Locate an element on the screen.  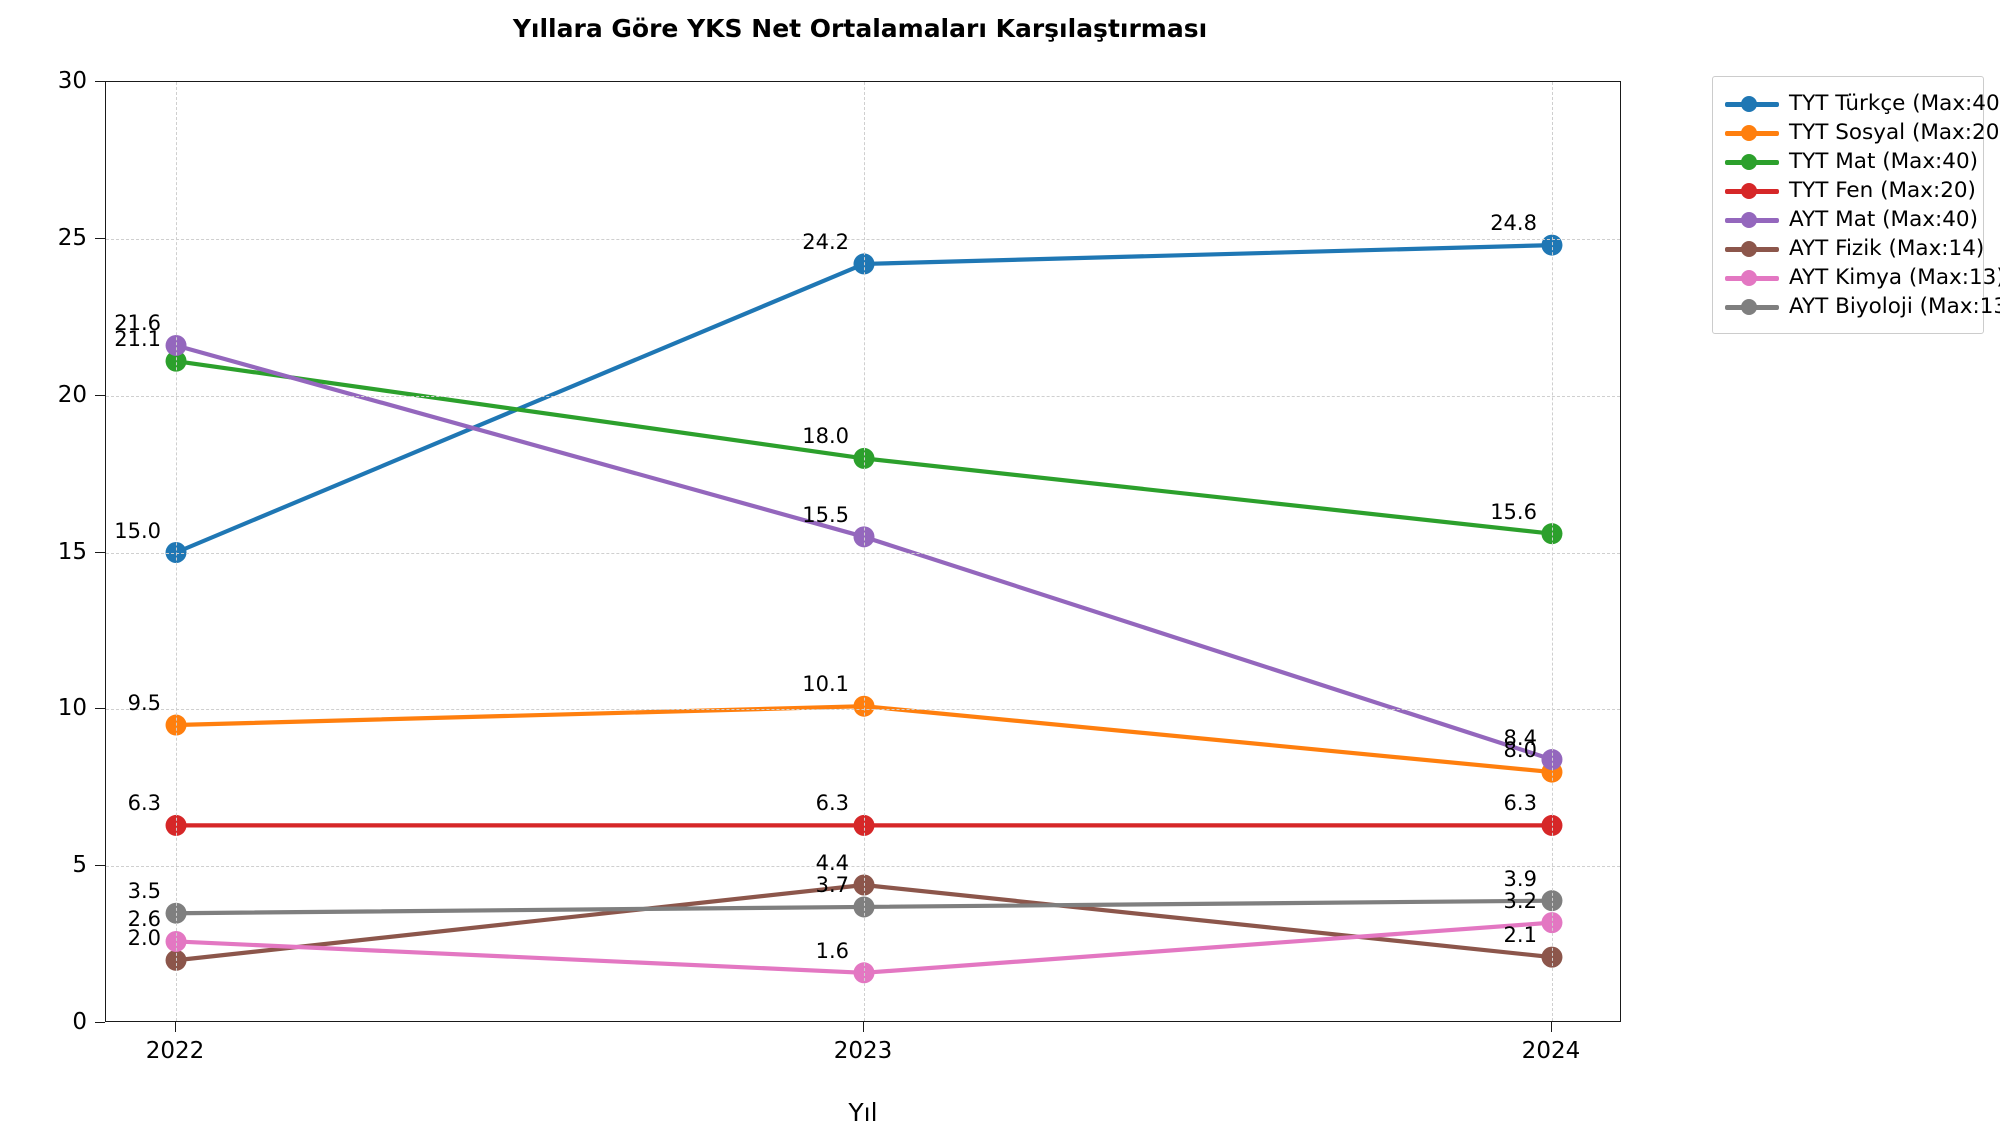
legend-item-4: AYT Mat (Max:40) is located at coordinates (1851, 219).